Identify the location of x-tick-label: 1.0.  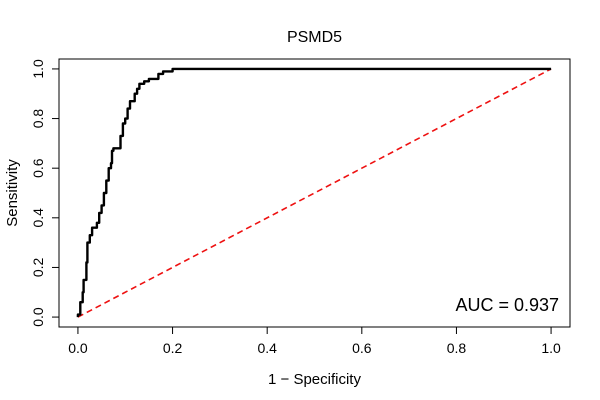
(551, 348).